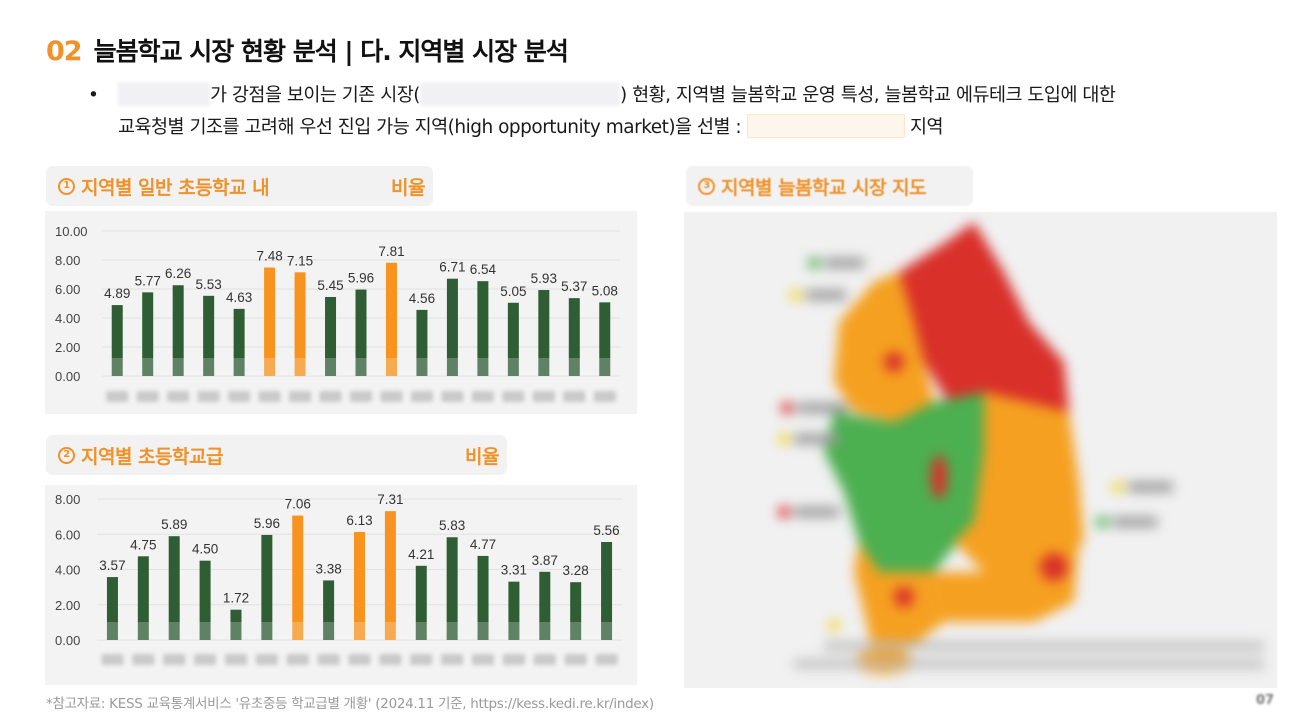 Image resolution: width=1309 pixels, height=722 pixels. Describe the element at coordinates (205, 549) in the screenshot. I see `bar-value-label: 4.50` at that location.